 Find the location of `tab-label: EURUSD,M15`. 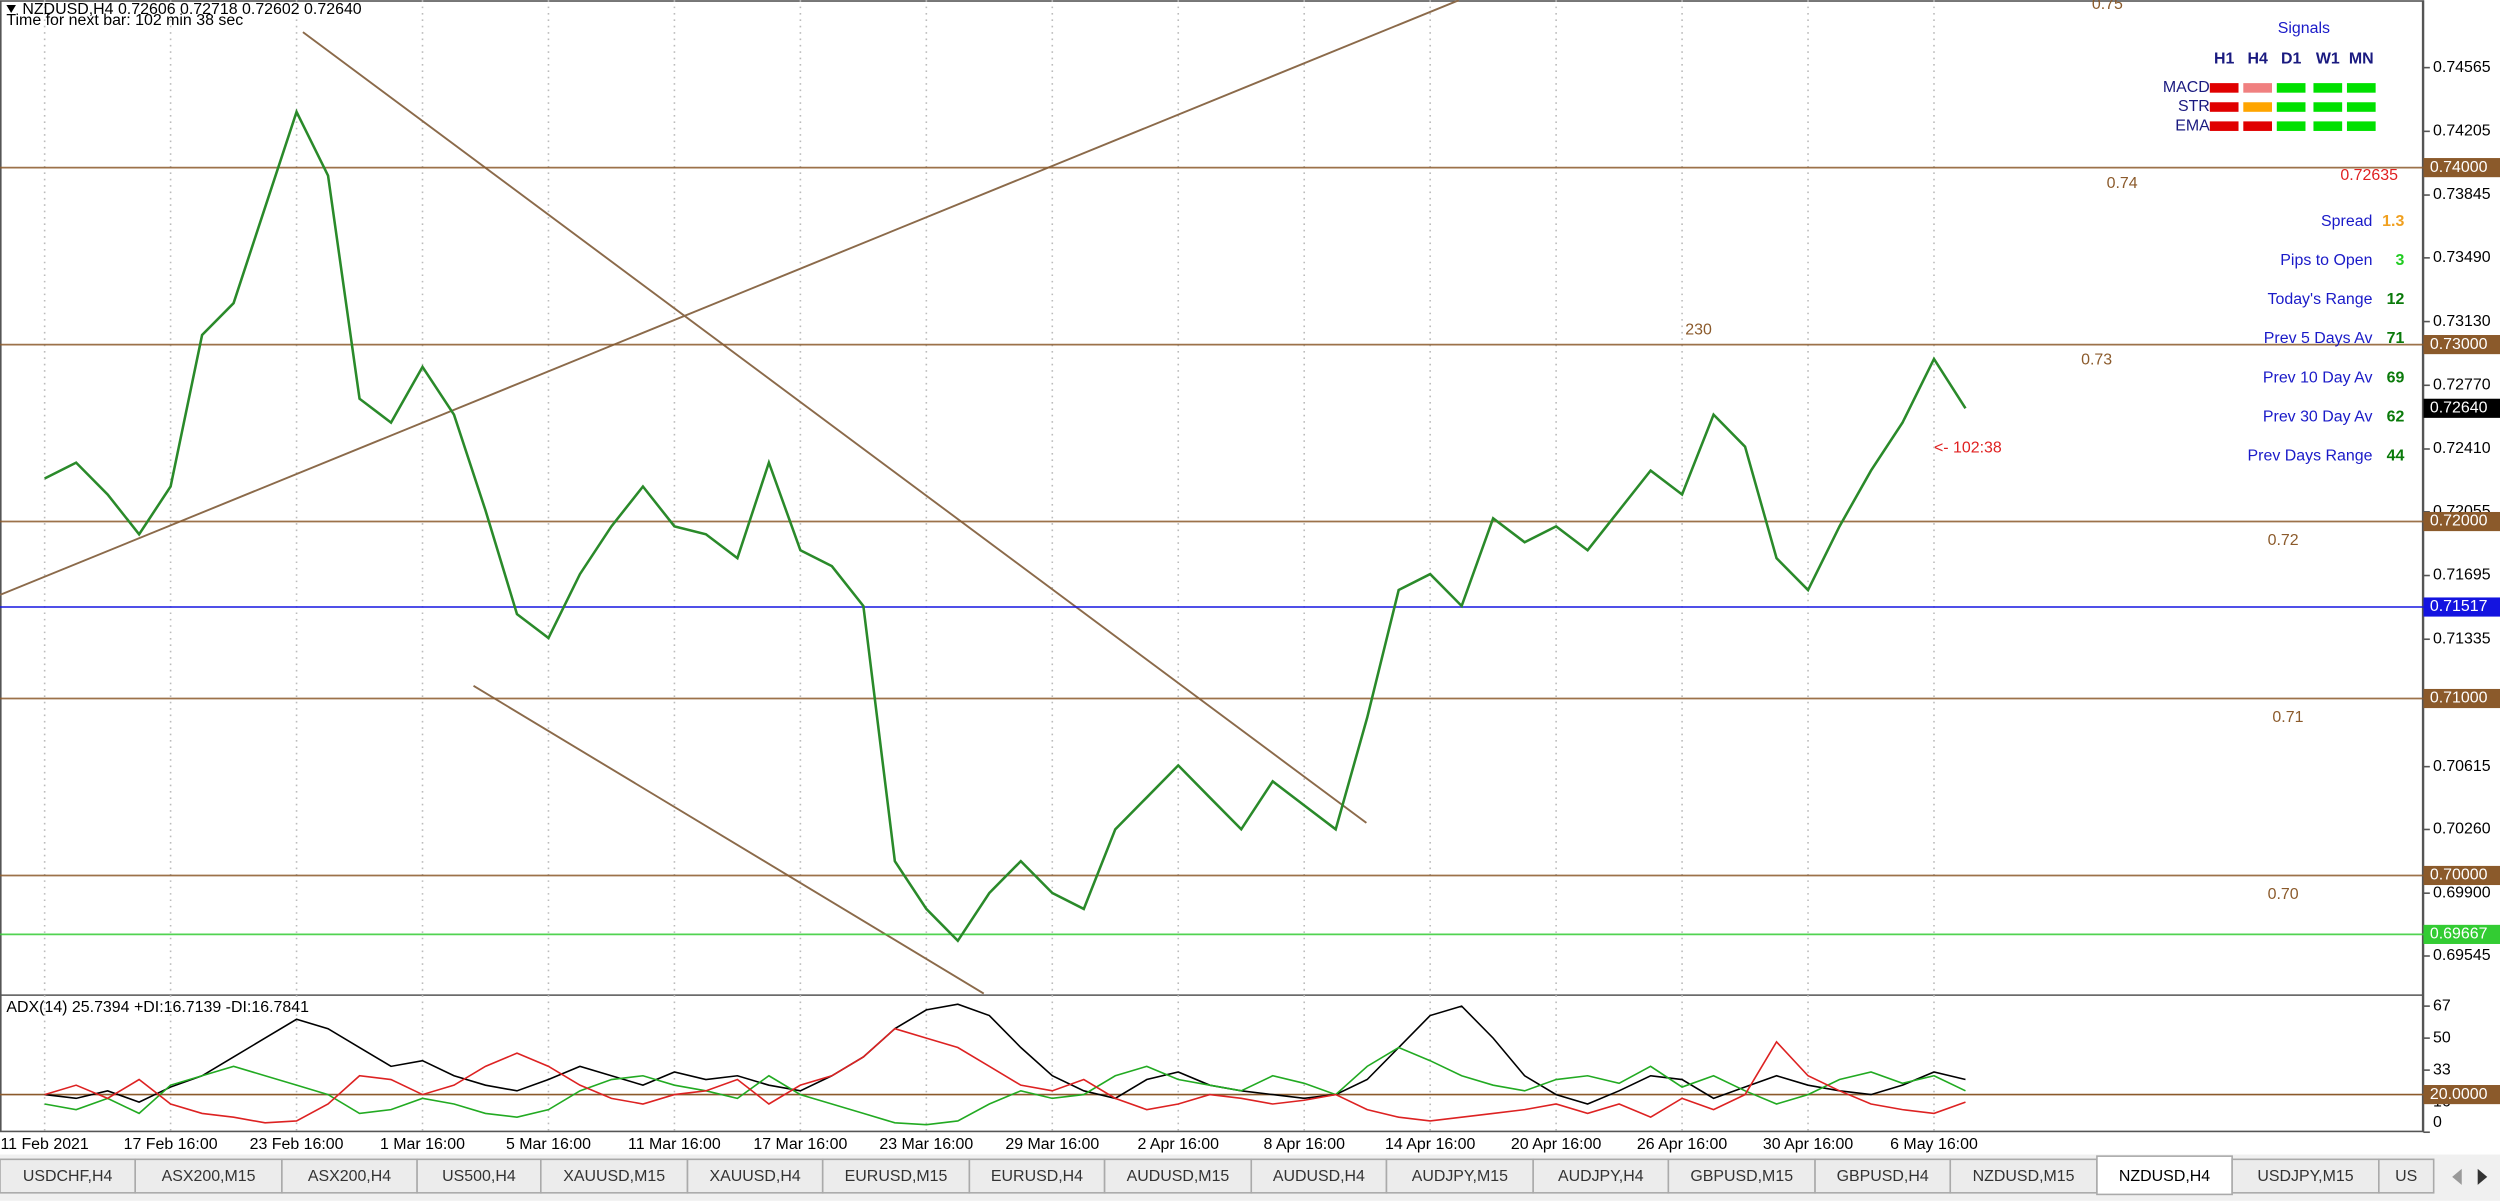

tab-label: EURUSD,M15 is located at coordinates (896, 1176).